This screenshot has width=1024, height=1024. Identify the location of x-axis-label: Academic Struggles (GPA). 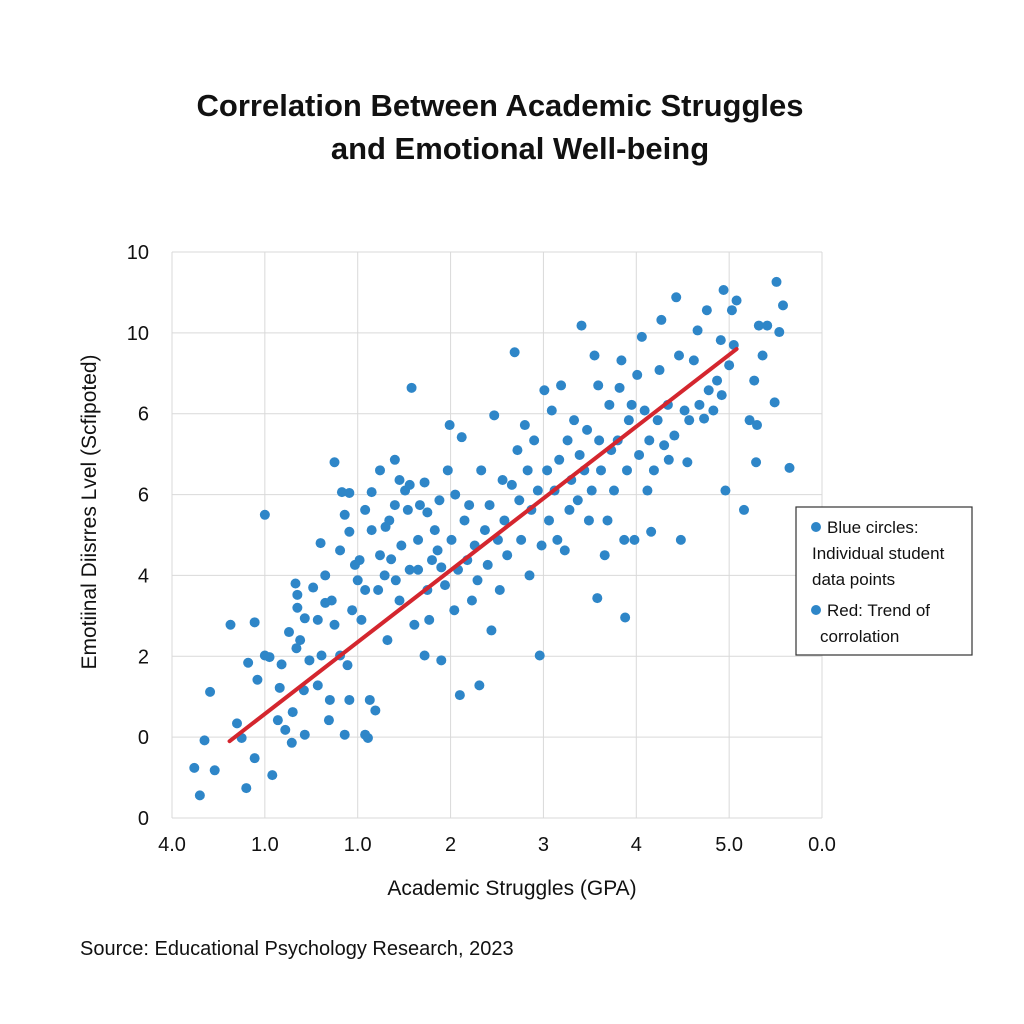
(511, 888).